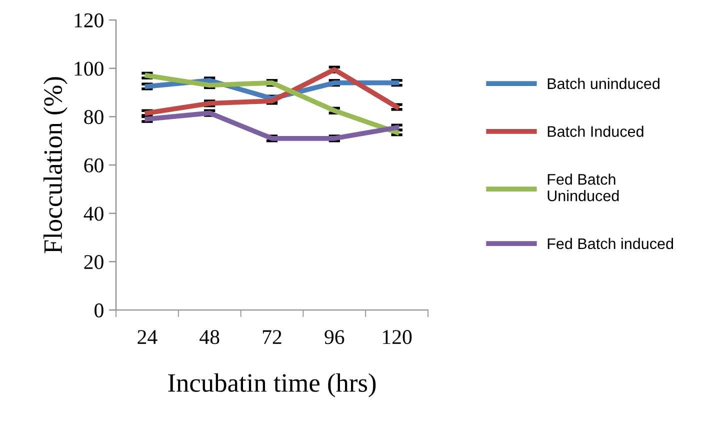 The width and height of the screenshot is (721, 421). I want to click on x-tick-label: 120, so click(397, 337).